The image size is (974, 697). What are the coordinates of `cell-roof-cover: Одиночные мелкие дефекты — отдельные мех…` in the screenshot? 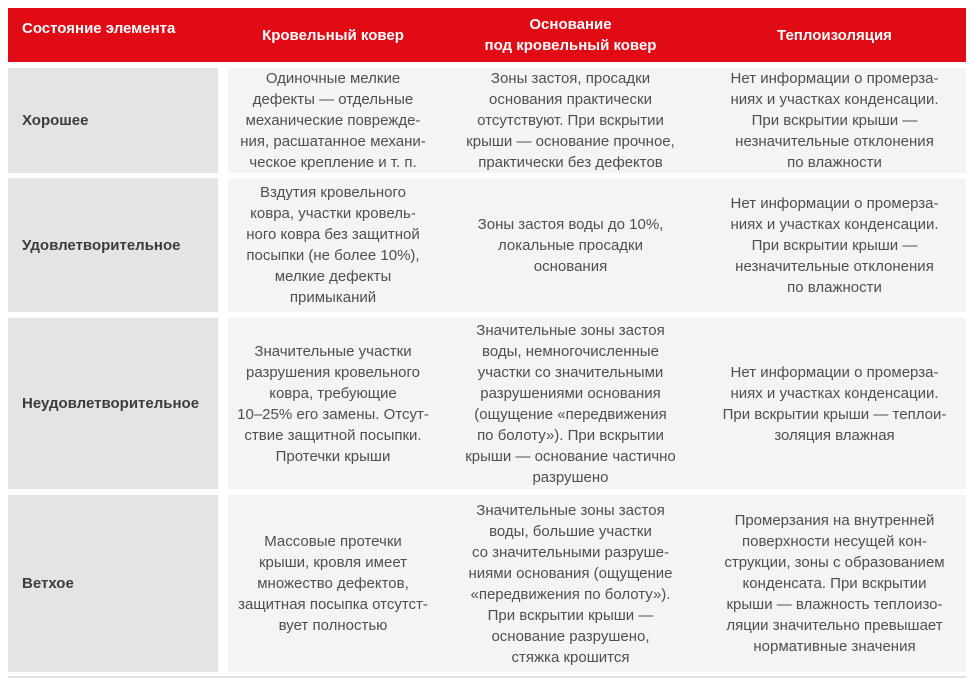 It's located at (333, 120).